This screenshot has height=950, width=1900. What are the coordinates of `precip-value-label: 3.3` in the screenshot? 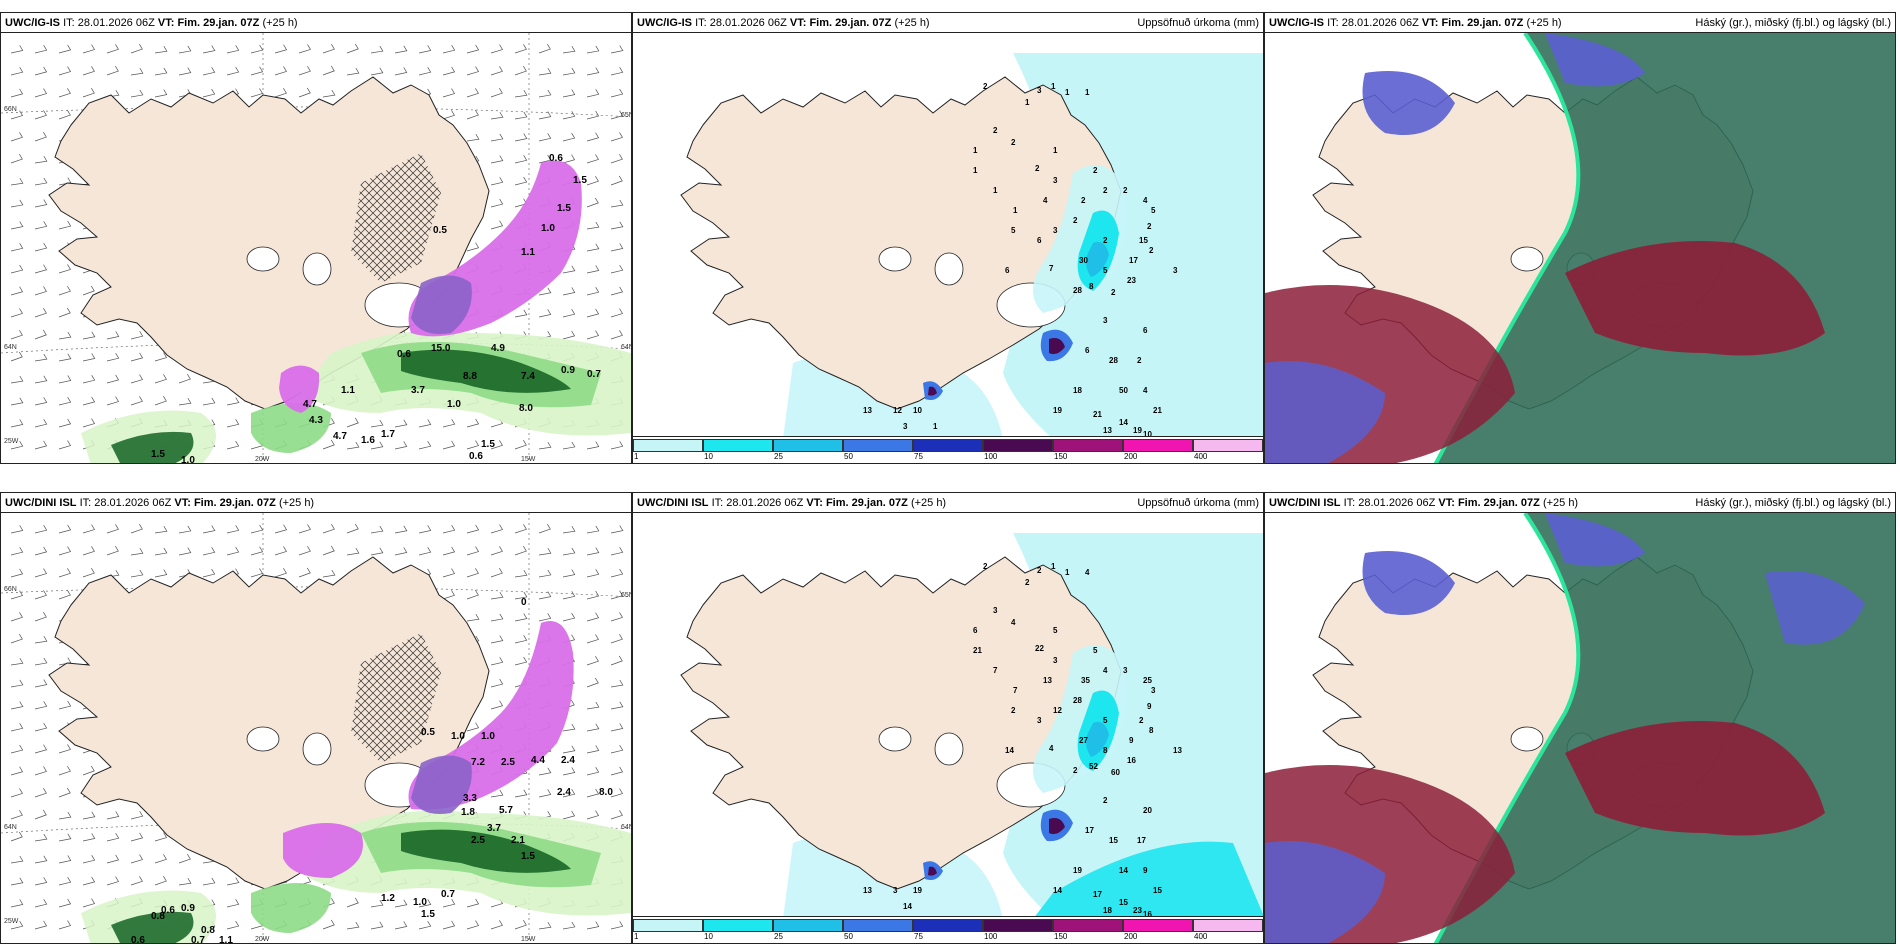 It's located at (470, 798).